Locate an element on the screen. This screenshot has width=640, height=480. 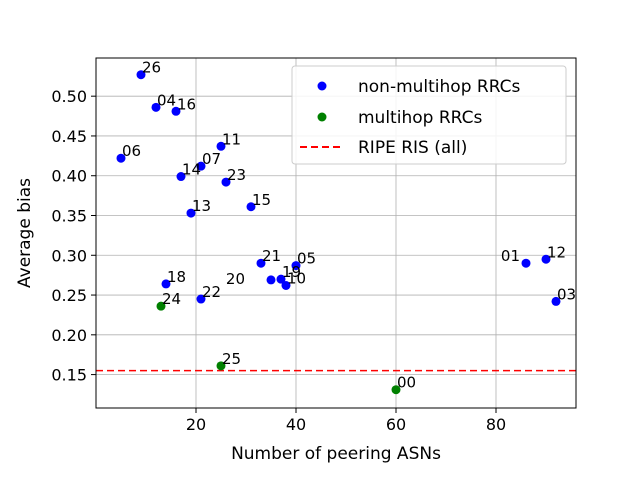
x-axis-label: Number of peering ASNs is located at coordinates (336, 454).